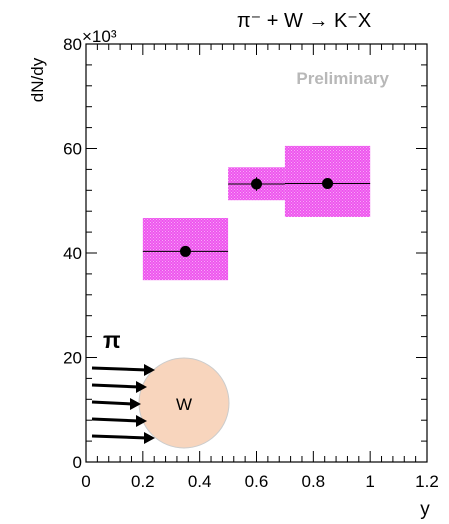 This screenshot has height=524, width=449. Describe the element at coordinates (184, 404) in the screenshot. I see `target-label: W` at that location.